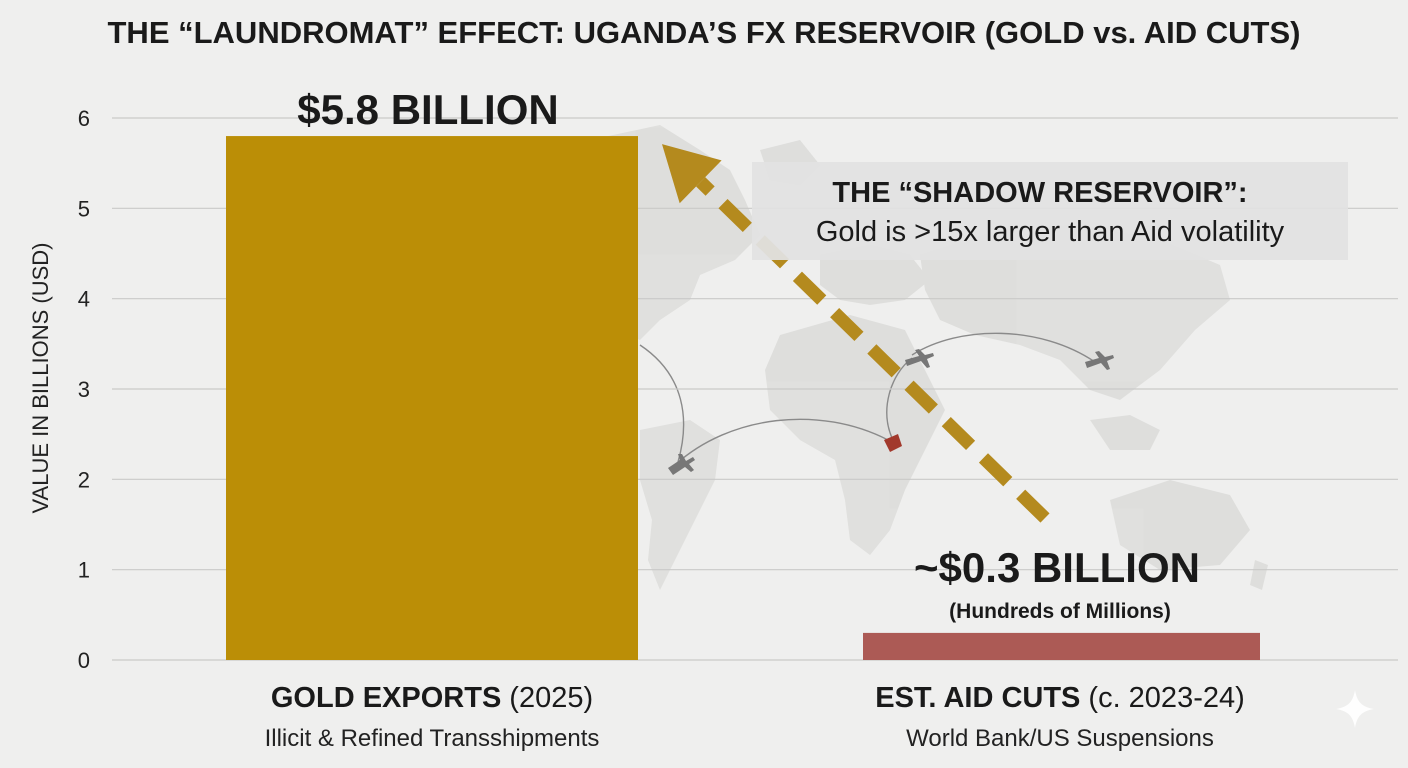 This screenshot has width=1408, height=768. I want to click on annotation-title: THE “SHADOW RESERVOIR”:, so click(1039, 193).